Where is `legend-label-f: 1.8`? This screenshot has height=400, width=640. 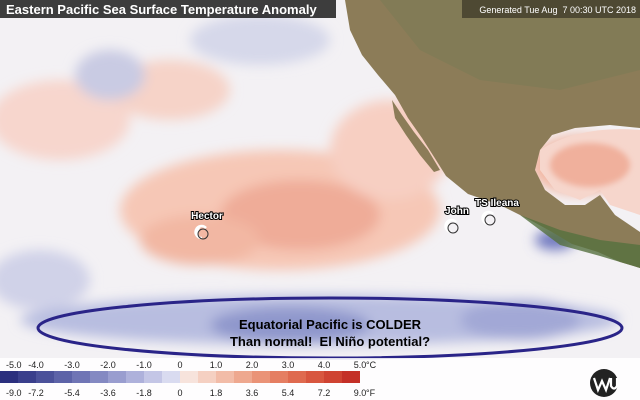
legend-label-f: 1.8 is located at coordinates (216, 393).